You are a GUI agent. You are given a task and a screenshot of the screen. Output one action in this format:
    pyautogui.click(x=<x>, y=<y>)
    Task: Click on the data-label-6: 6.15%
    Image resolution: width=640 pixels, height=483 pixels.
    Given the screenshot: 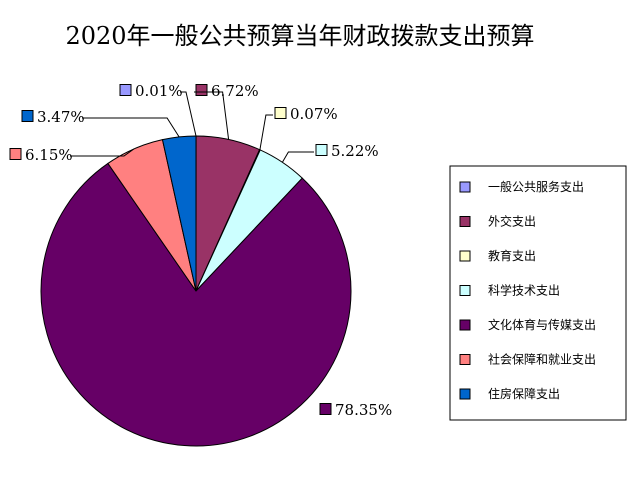 What is the action you would take?
    pyautogui.click(x=72, y=155)
    